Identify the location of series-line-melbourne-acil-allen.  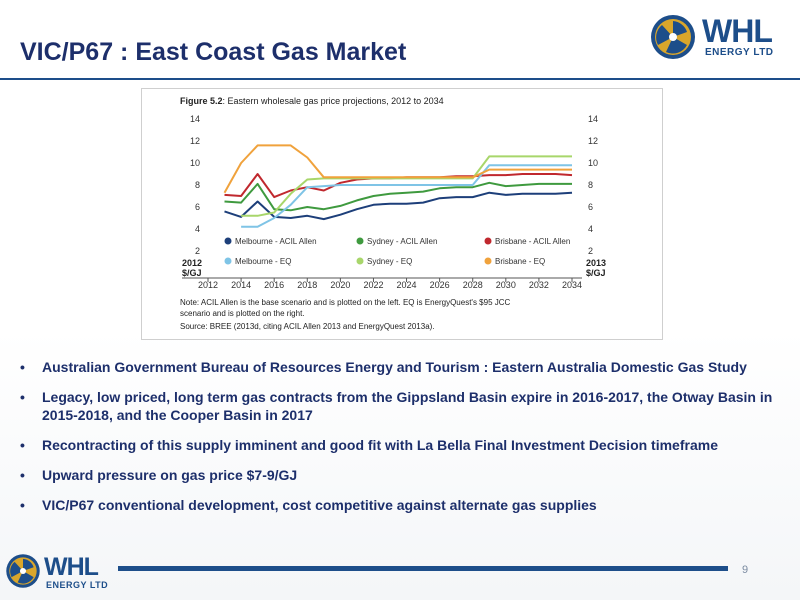
(398, 206).